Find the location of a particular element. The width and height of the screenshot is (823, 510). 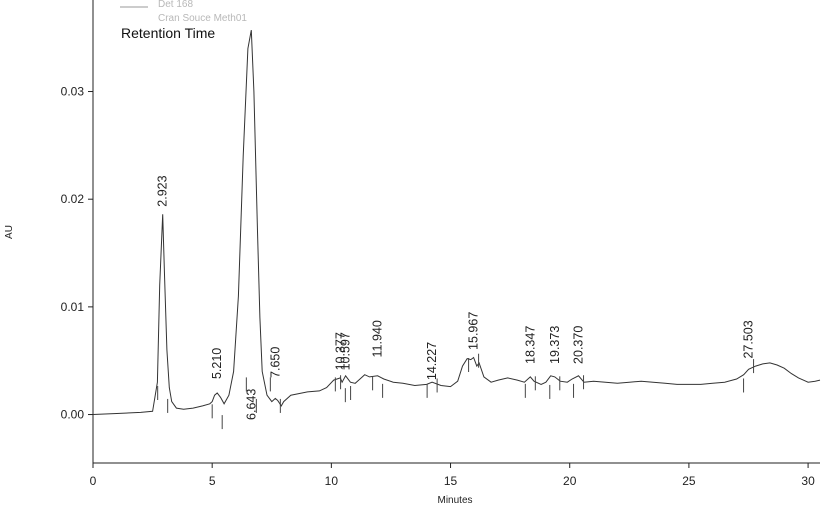

peak-label: 10.377 is located at coordinates (340, 351).